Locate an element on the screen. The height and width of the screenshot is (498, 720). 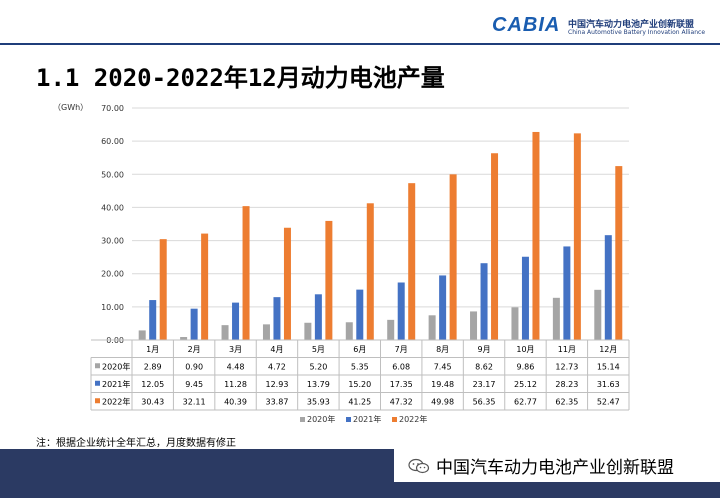
table-value: 9.86 is located at coordinates (526, 366).